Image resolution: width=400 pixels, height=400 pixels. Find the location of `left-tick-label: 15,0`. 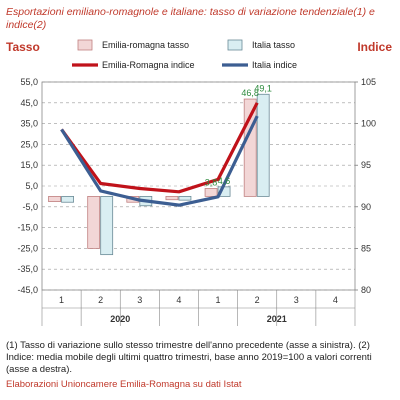

left-tick-label: 15,0 is located at coordinates (29, 165).